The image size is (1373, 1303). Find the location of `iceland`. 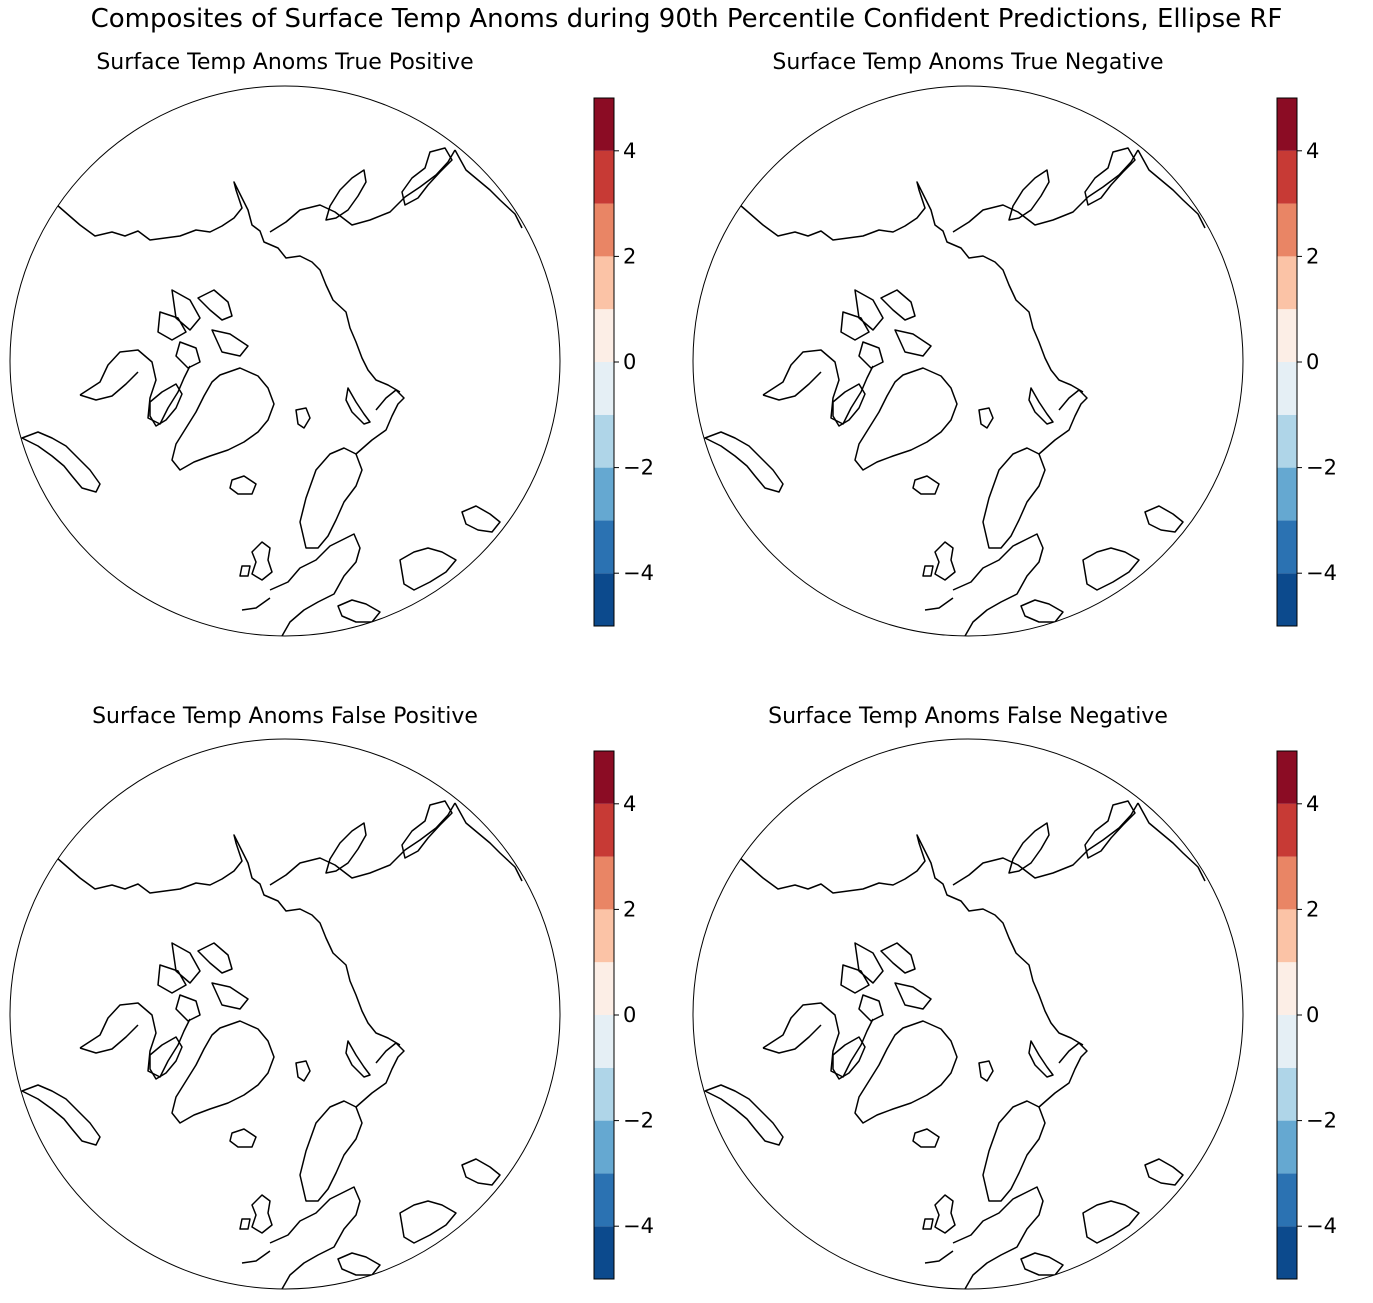

iceland is located at coordinates (926, 1138).